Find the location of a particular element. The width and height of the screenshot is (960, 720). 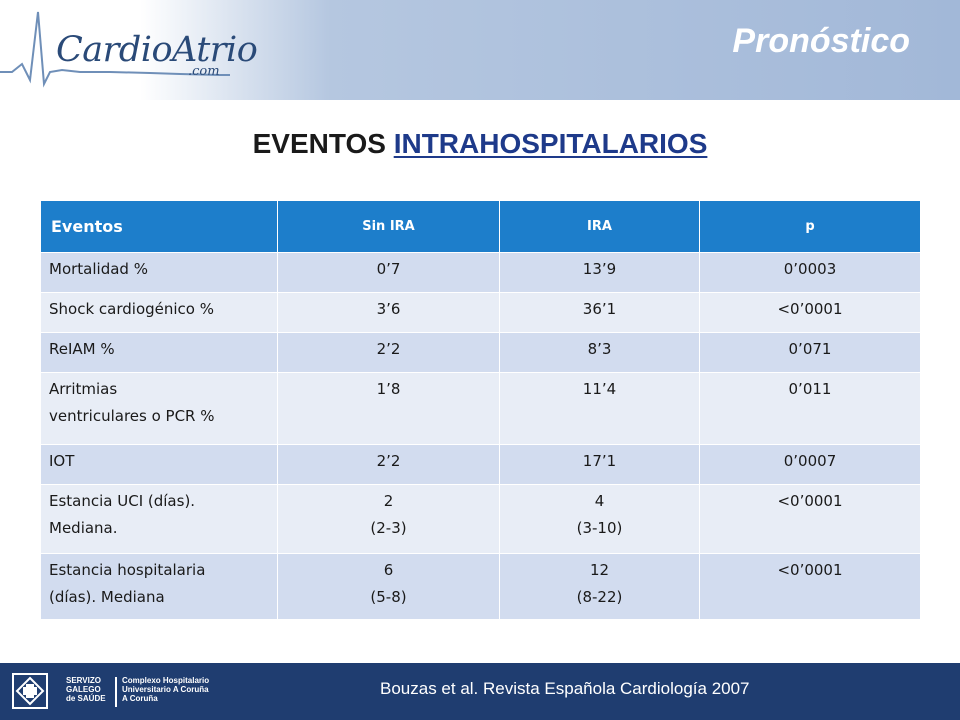

cell-ira: 8’3 is located at coordinates (599, 352).